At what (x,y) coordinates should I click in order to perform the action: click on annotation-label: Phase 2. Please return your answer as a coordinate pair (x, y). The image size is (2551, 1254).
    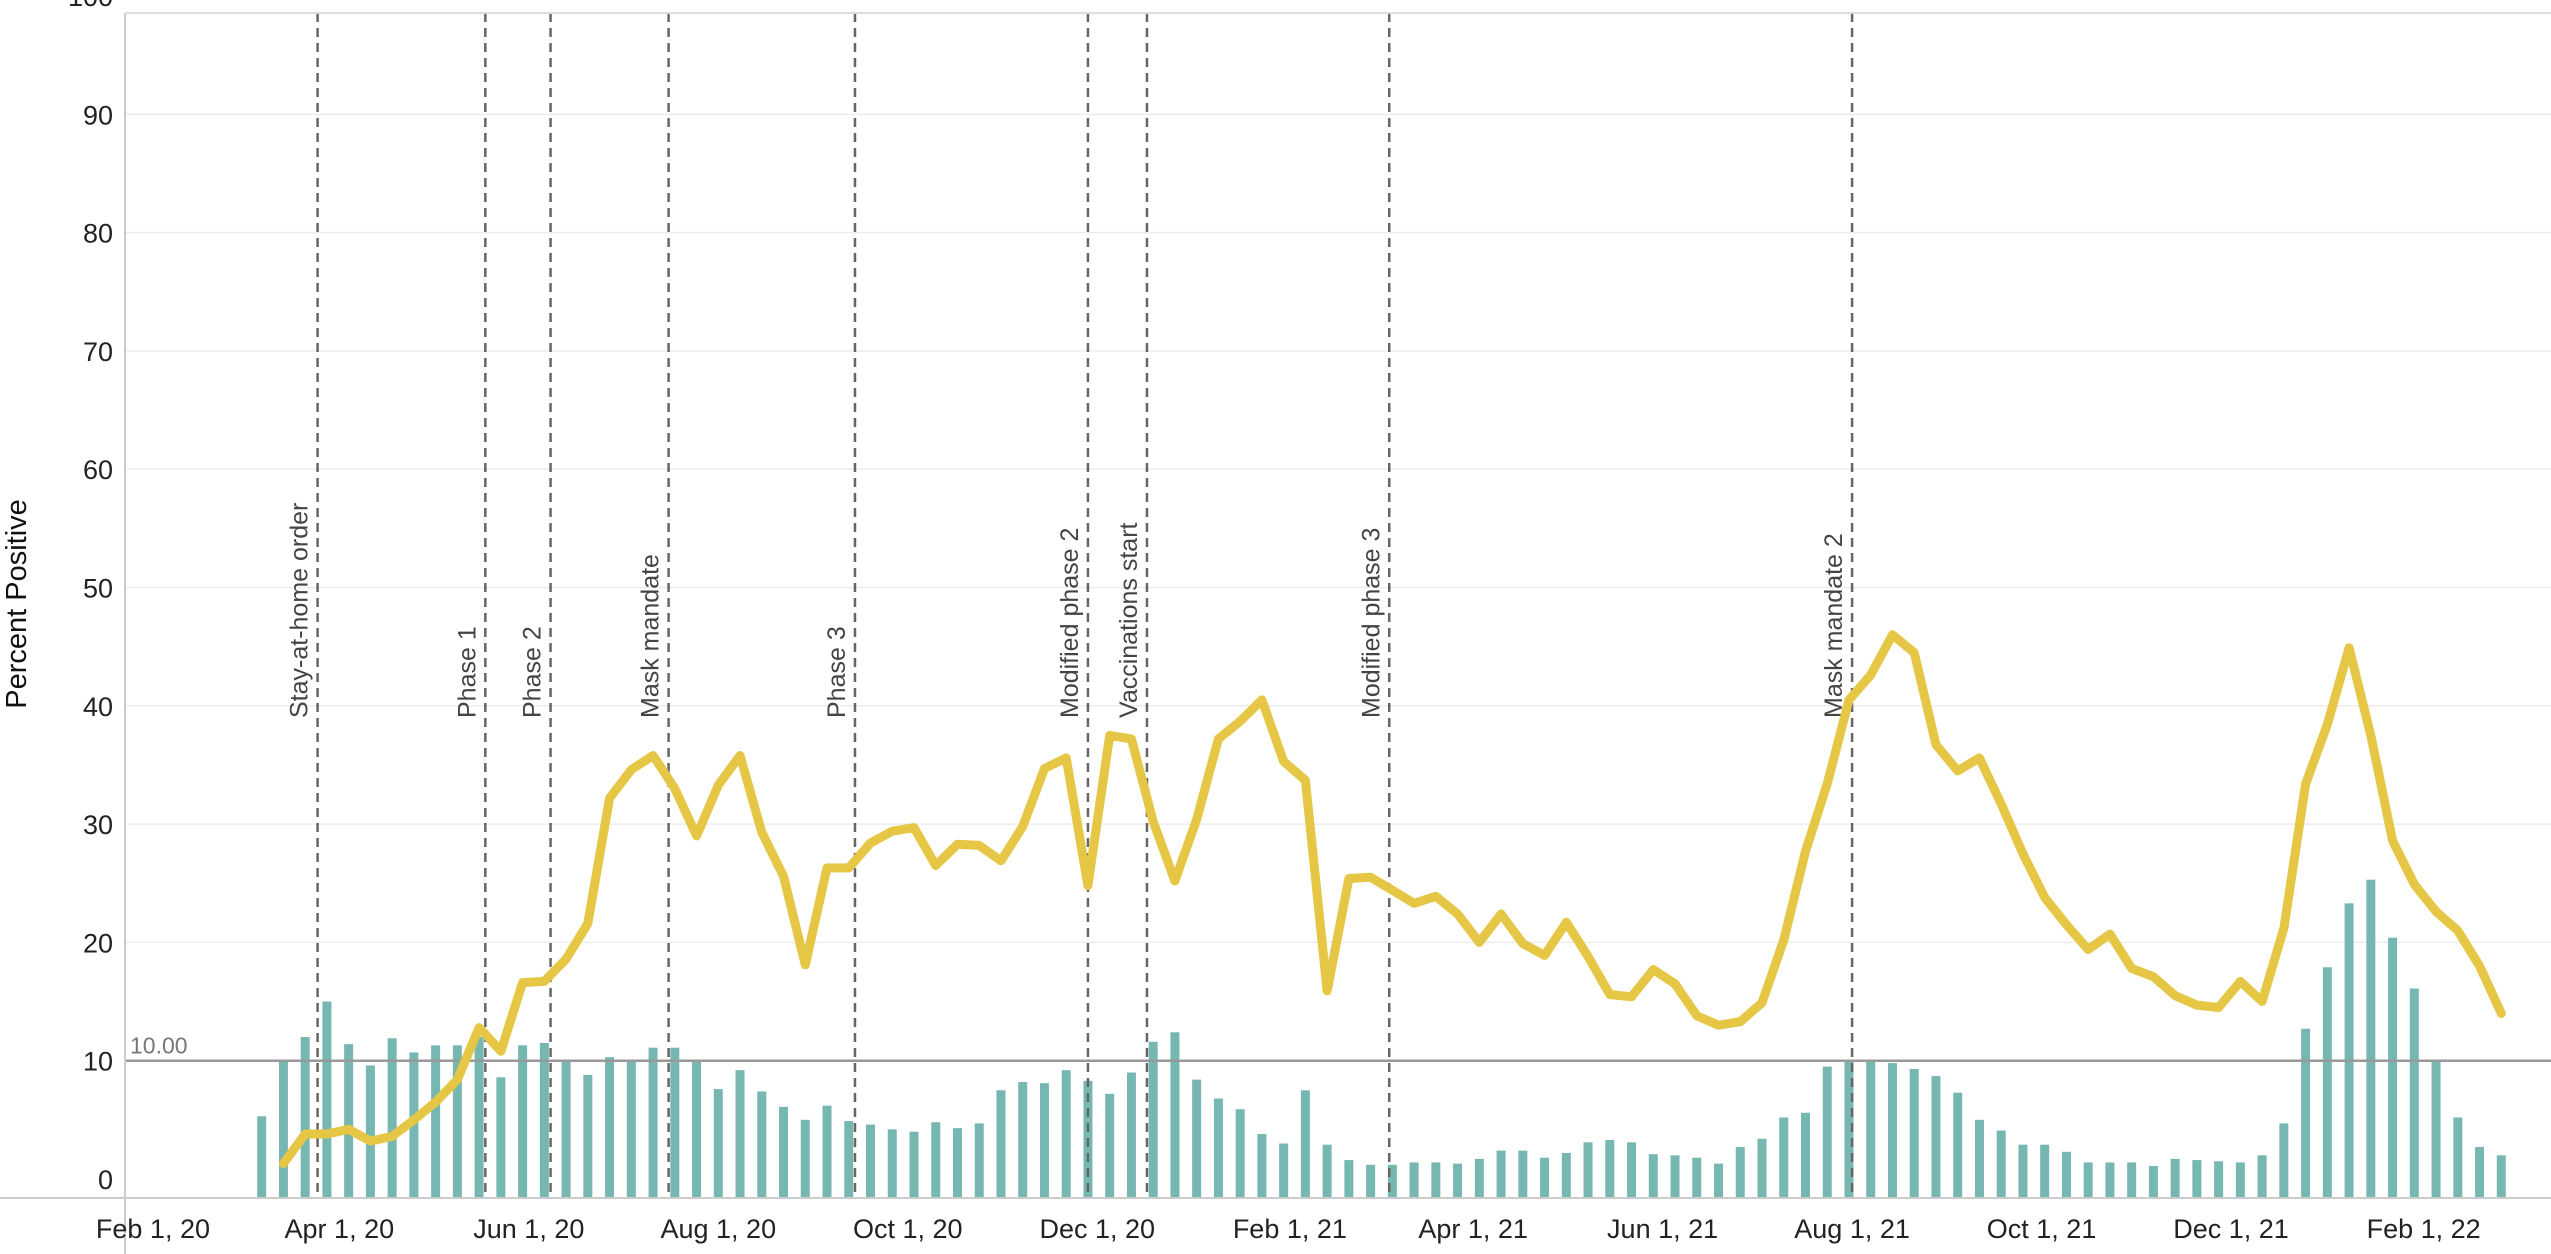
    Looking at the image, I should click on (533, 672).